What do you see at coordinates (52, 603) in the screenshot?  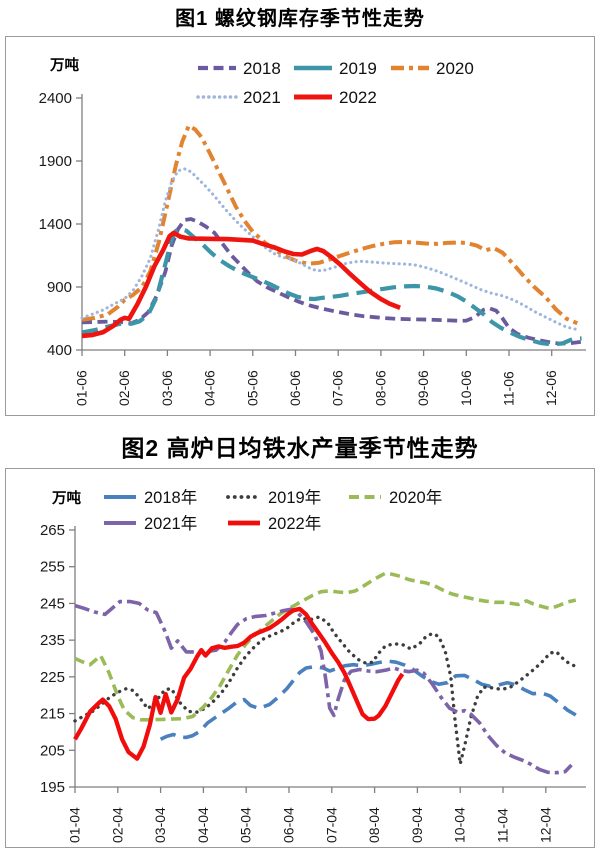 I see `y-tick-label: 245` at bounding box center [52, 603].